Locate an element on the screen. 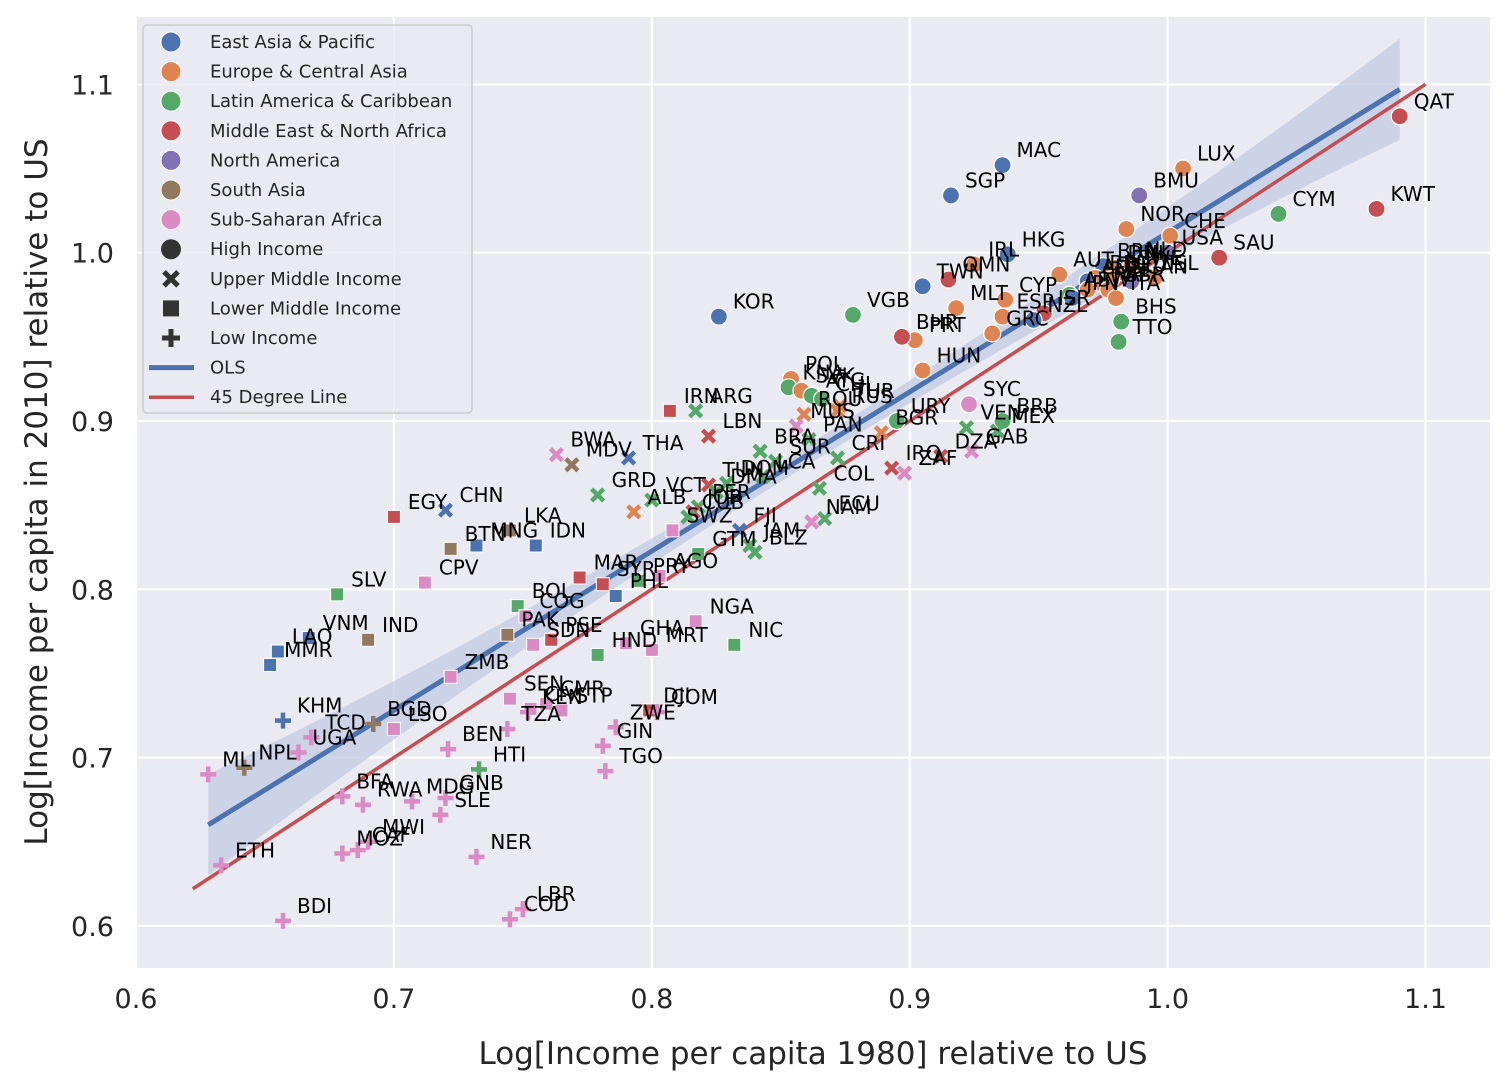 This screenshot has height=1086, width=1507. point-label: BGR is located at coordinates (916, 418).